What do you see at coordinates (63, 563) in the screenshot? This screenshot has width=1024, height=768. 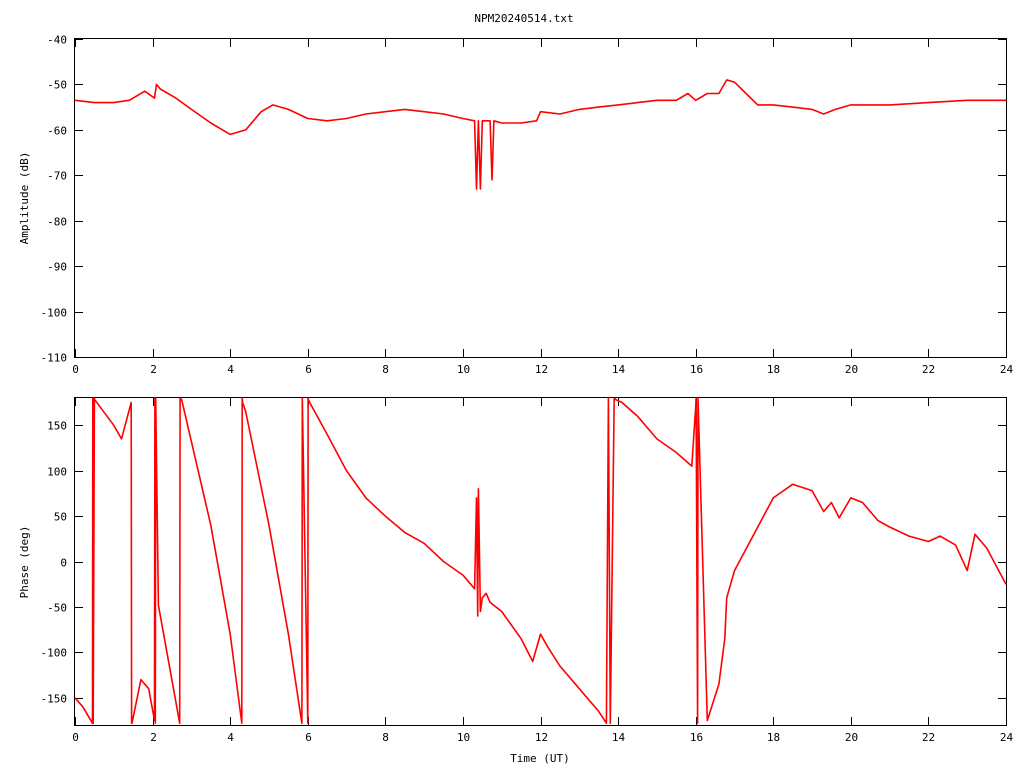 I see `phase-y-tick-label: 0` at bounding box center [63, 563].